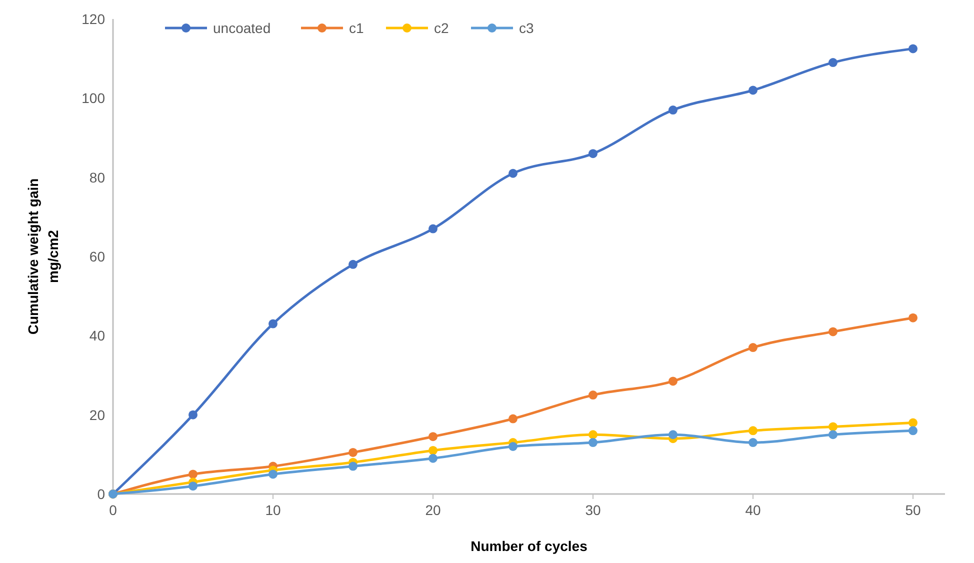 This screenshot has height=563, width=974. Describe the element at coordinates (97, 414) in the screenshot. I see `y-tick-label: 20` at that location.